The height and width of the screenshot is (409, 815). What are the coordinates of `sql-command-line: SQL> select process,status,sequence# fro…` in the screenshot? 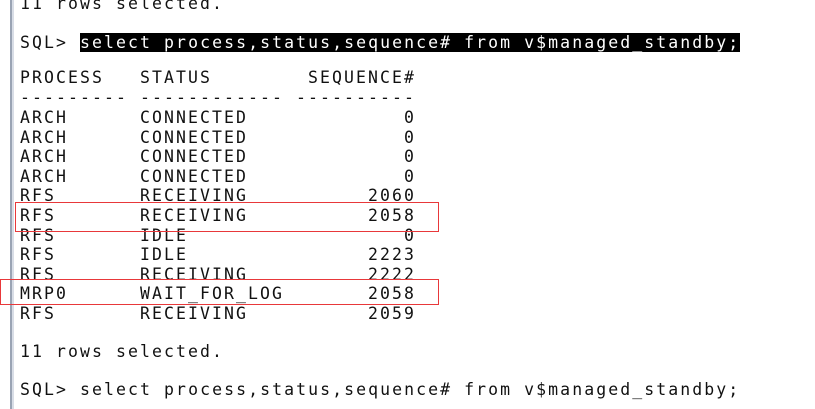 It's located at (380, 43).